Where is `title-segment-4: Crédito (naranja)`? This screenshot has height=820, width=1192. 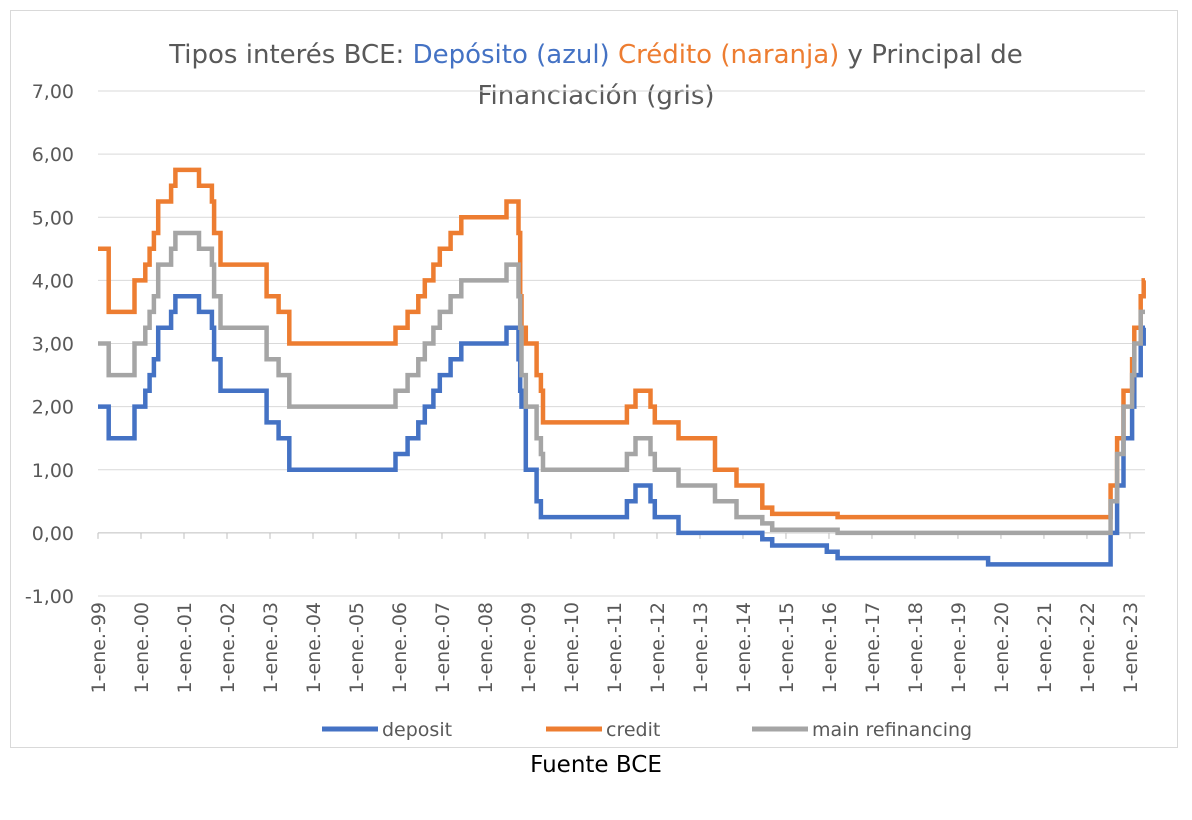
title-segment-4: Crédito (naranja) is located at coordinates (728, 55).